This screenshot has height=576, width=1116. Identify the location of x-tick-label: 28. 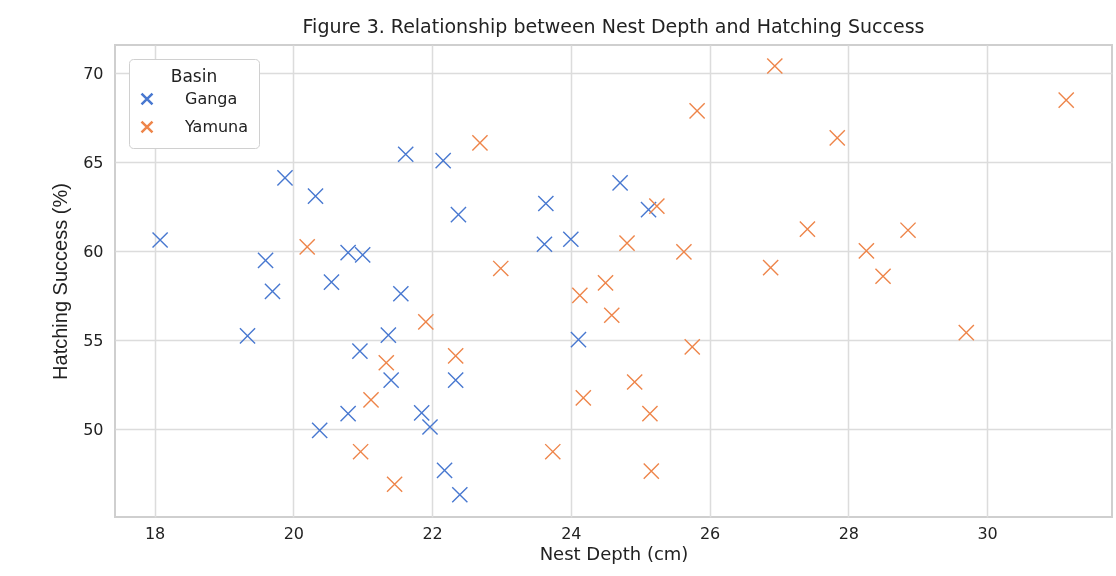
(849, 533).